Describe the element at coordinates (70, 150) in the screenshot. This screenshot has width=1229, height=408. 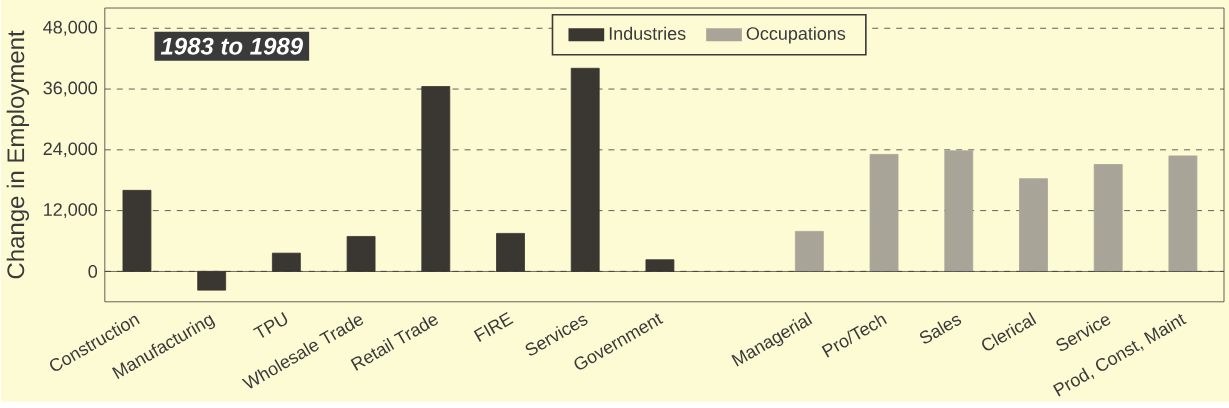
I see `y-tick-label: 24,000` at that location.